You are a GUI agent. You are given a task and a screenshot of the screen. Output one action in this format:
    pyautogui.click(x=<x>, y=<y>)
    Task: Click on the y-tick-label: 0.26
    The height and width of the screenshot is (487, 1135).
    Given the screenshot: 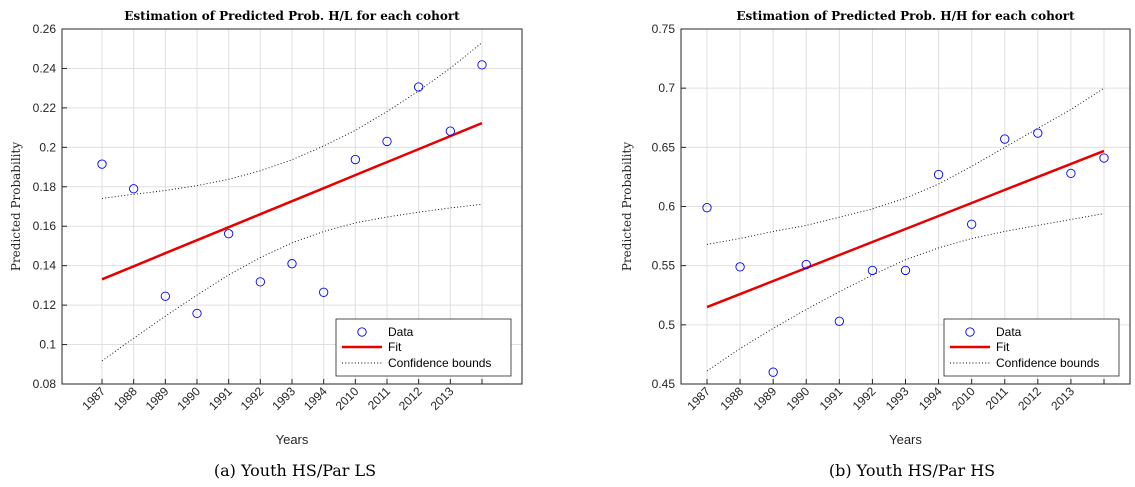 What is the action you would take?
    pyautogui.click(x=45, y=29)
    